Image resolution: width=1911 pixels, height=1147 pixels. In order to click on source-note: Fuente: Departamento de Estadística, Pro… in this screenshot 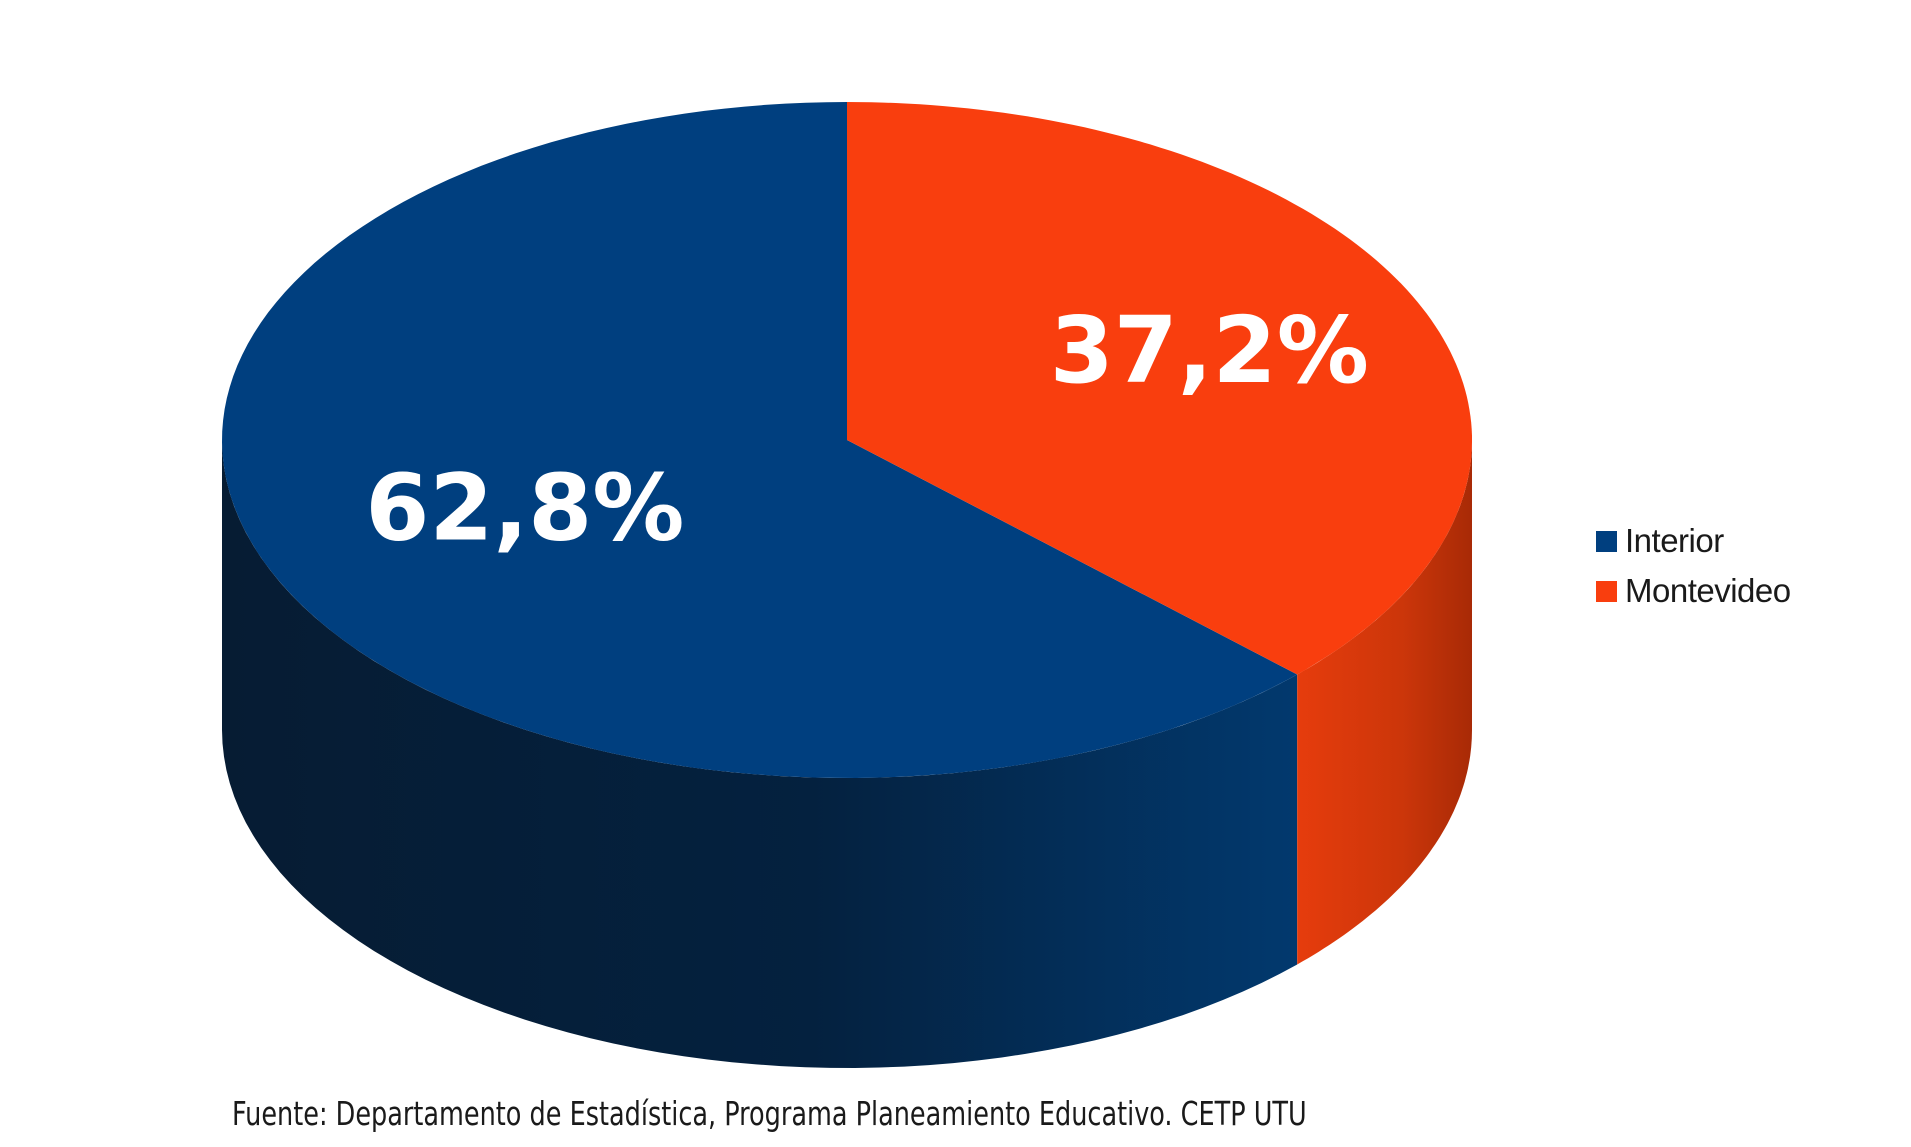, I will do `click(769, 1113)`.